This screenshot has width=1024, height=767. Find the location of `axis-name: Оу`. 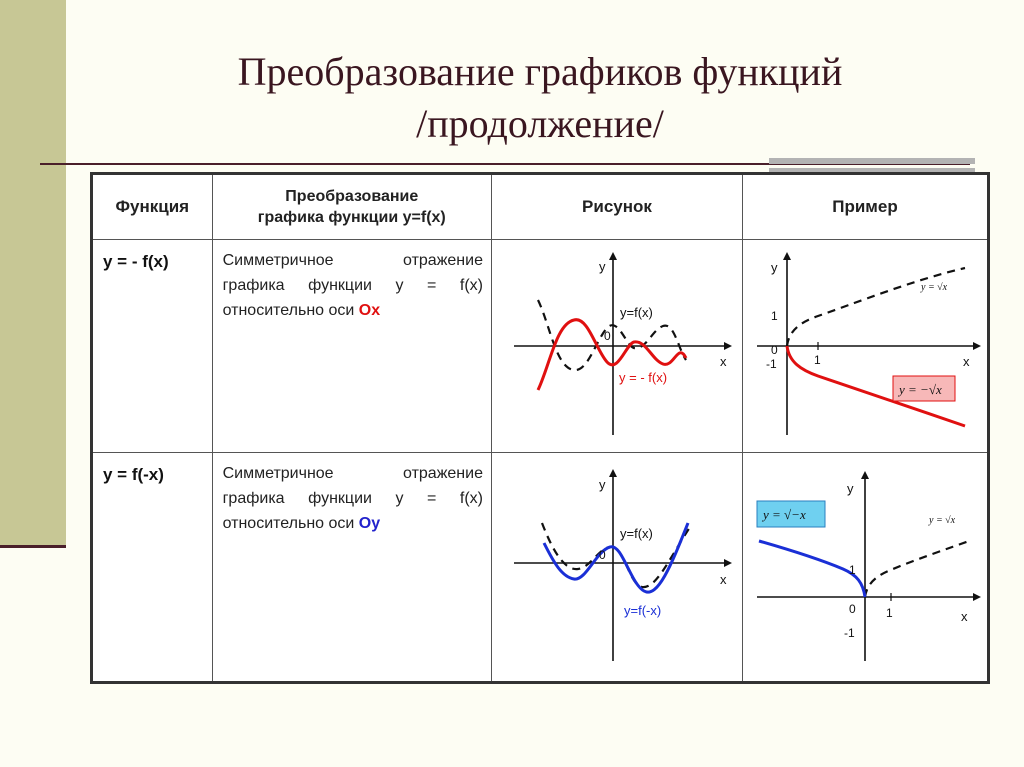

axis-name: Оу is located at coordinates (369, 523).